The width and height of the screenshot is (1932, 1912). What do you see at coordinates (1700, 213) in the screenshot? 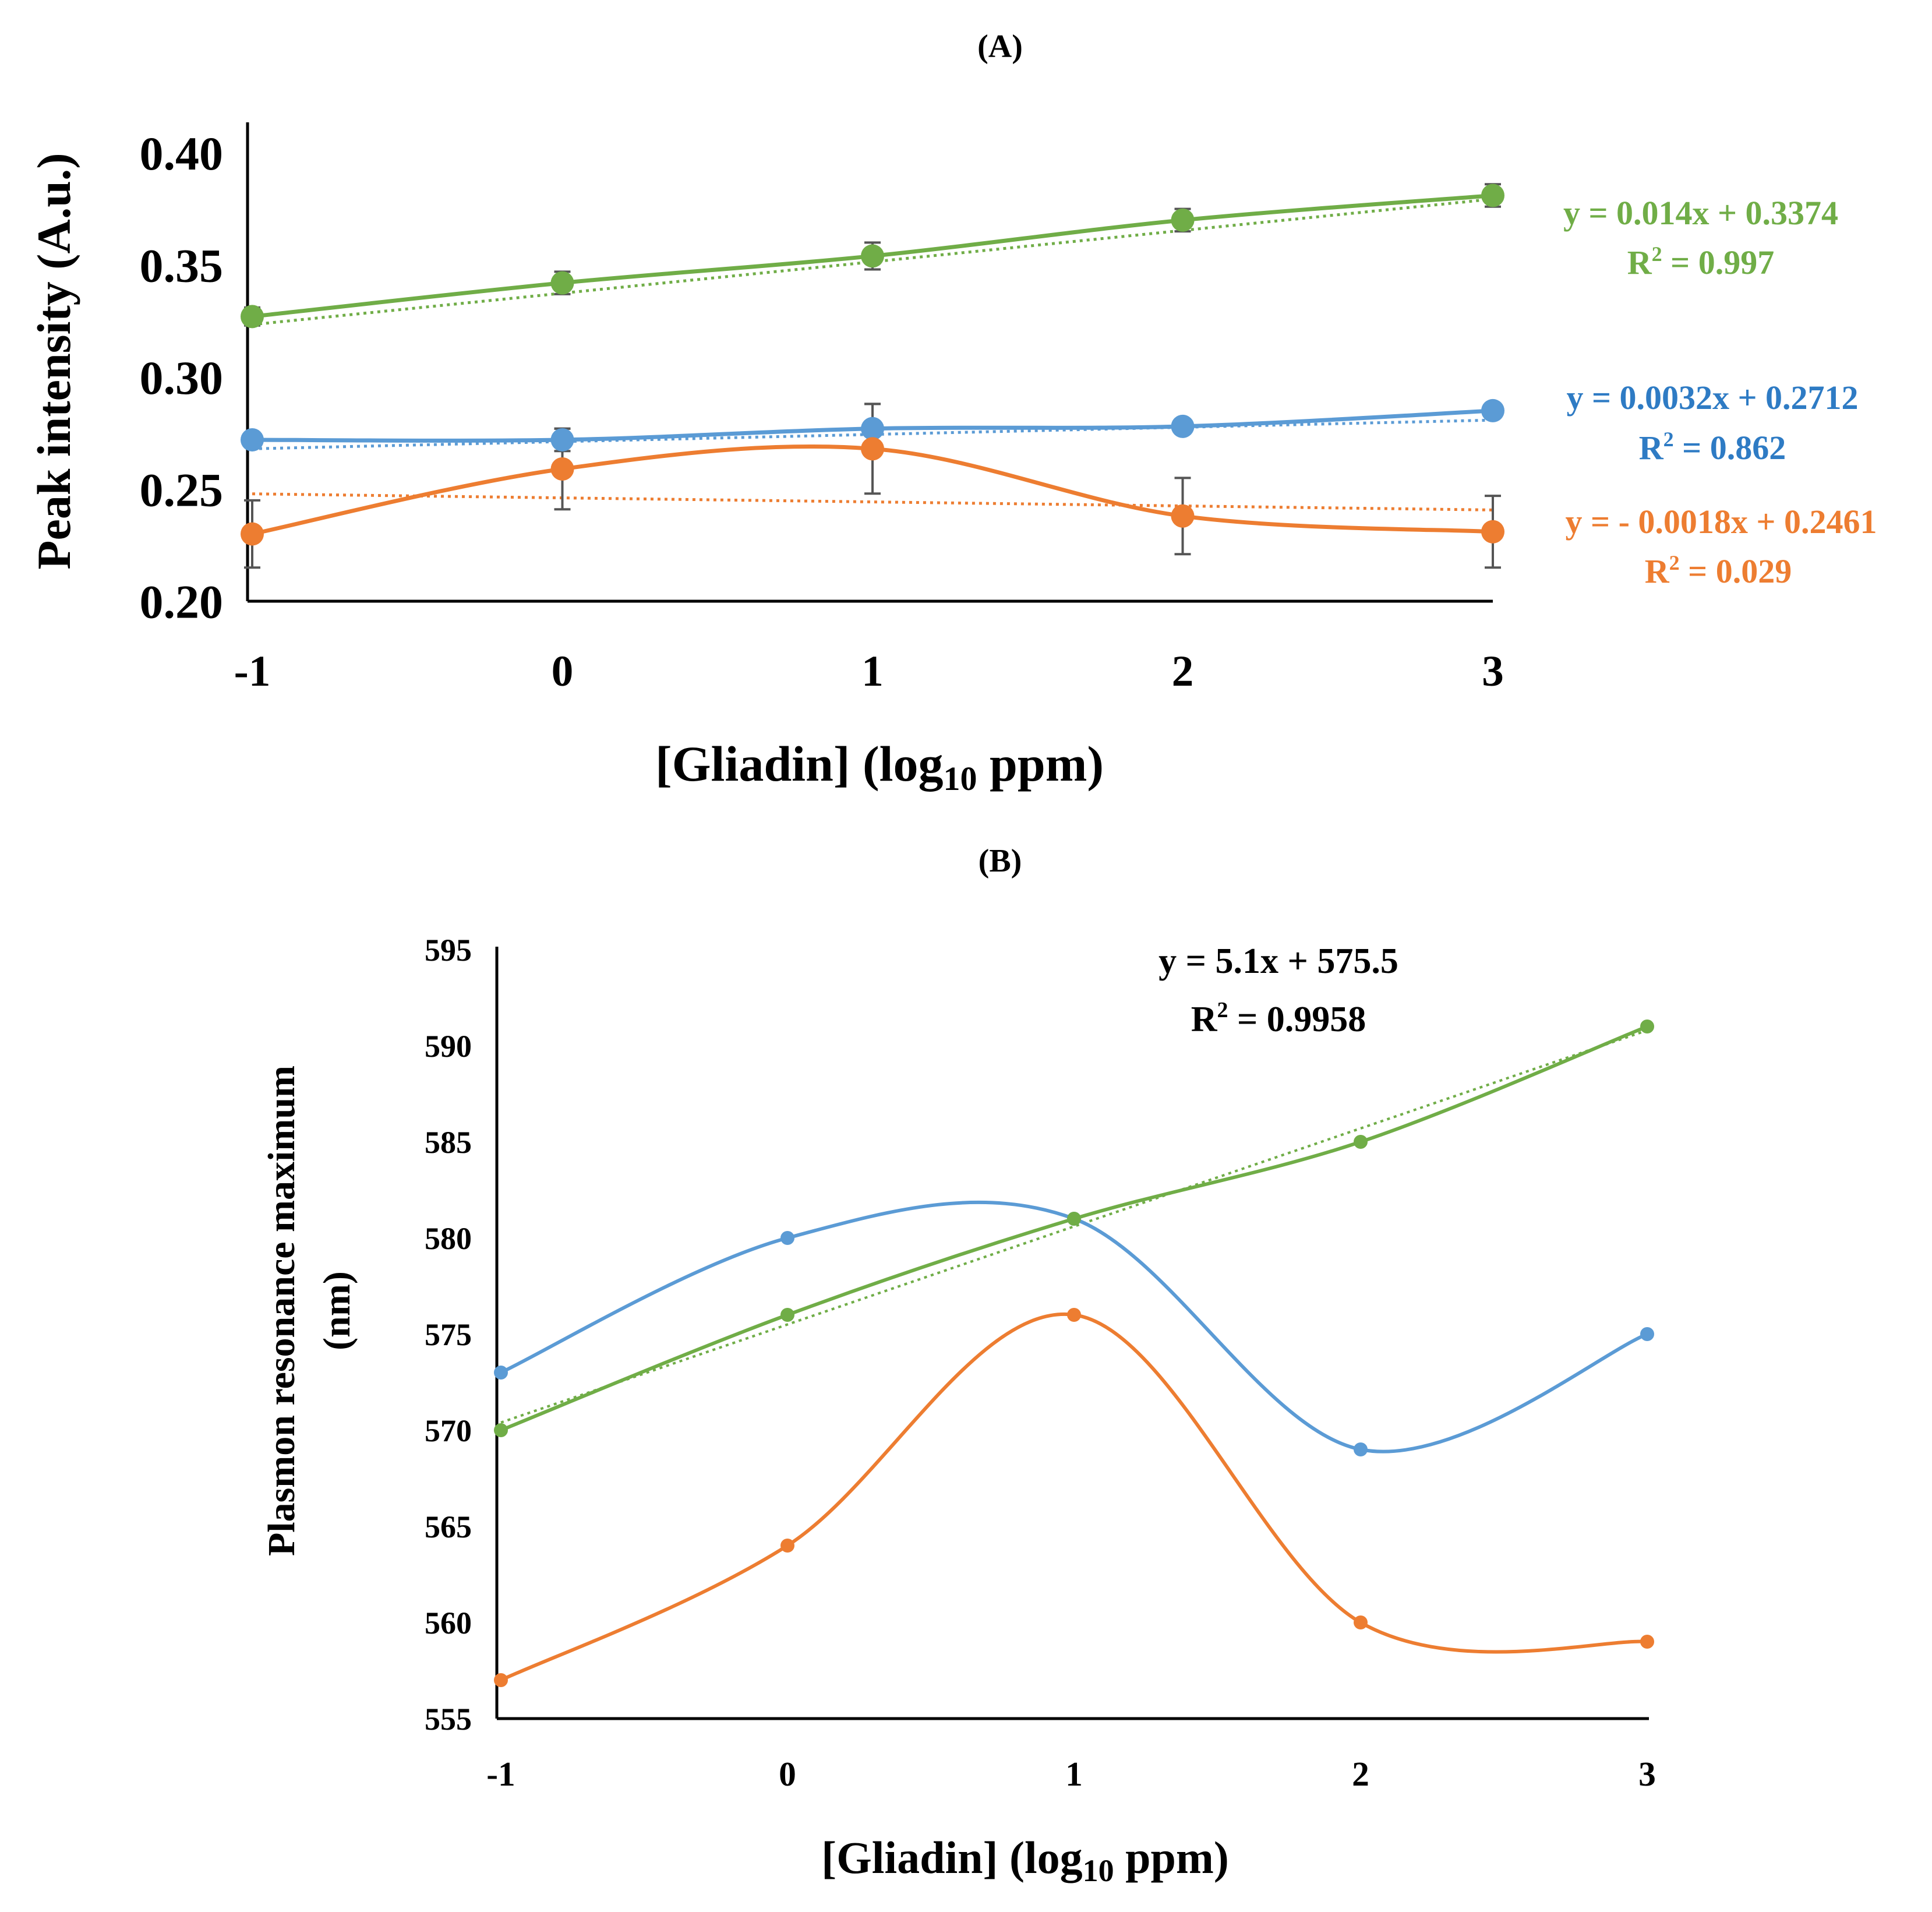
I see `panel-a-green-eq-line: y = 0.014x + 0.3374` at bounding box center [1700, 213].